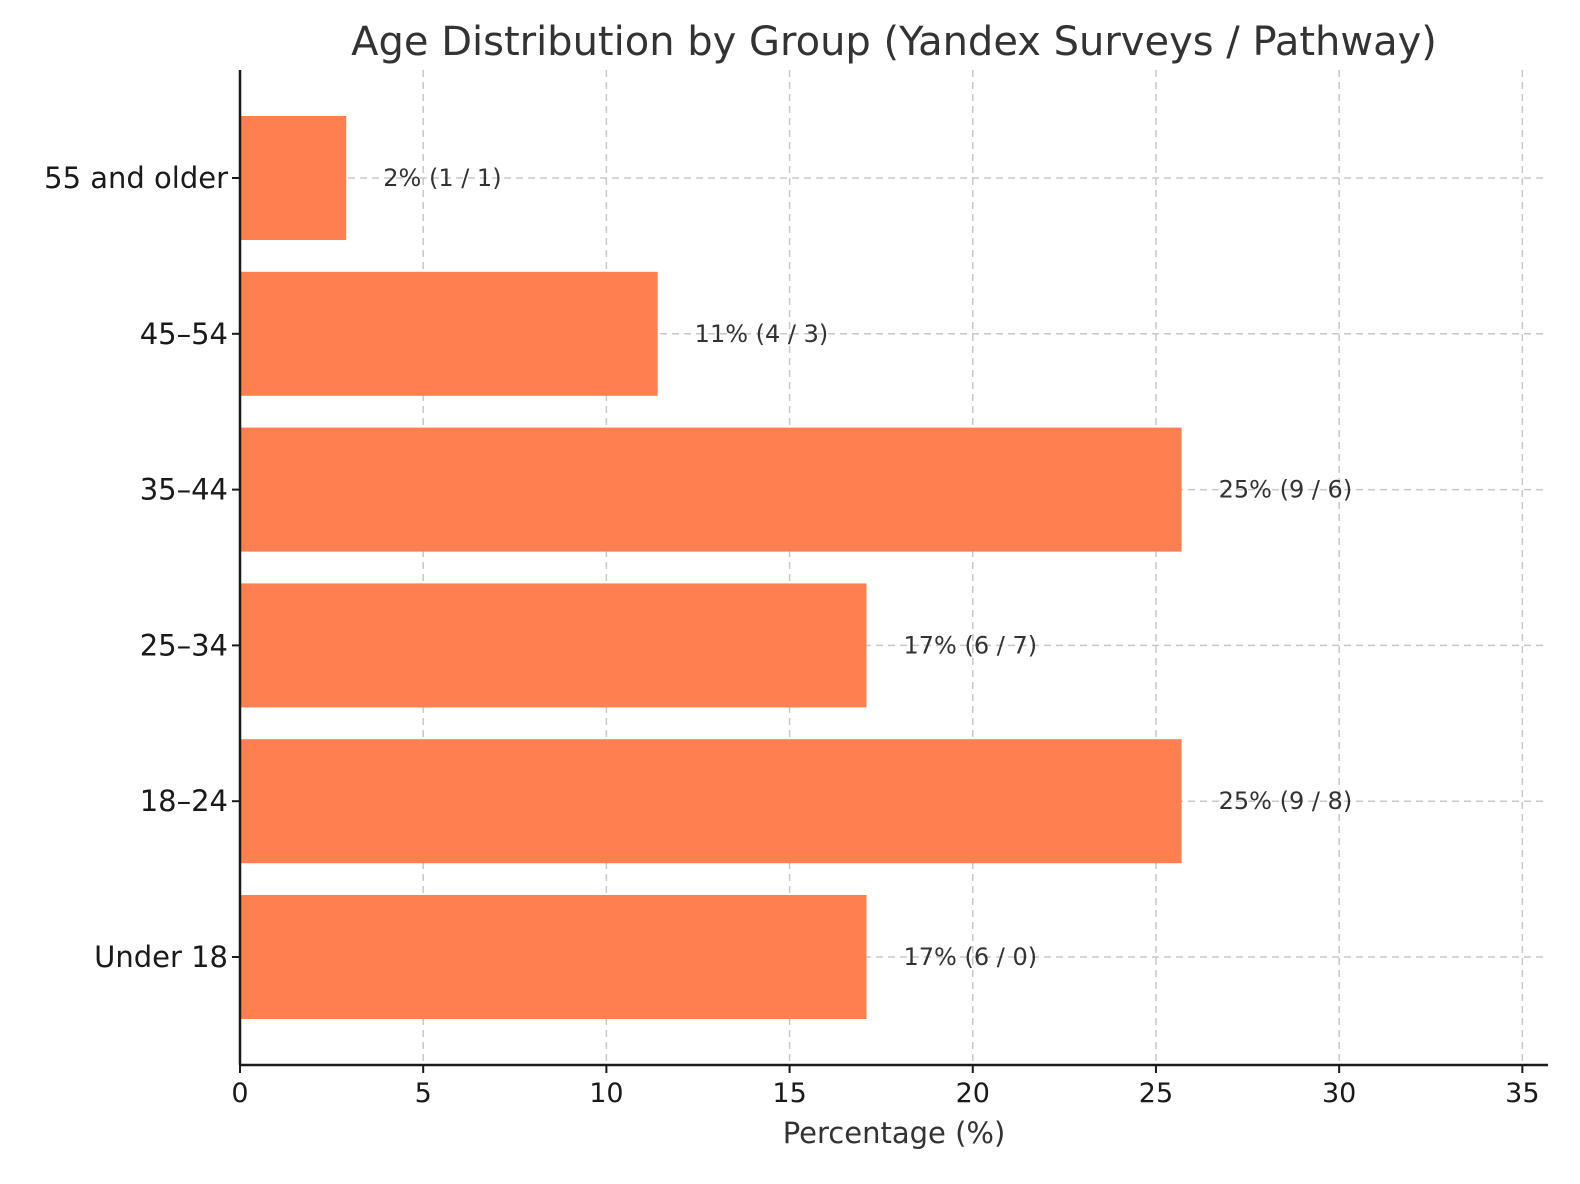 The image size is (1580, 1184). I want to click on data-label: 25% (9 / 8), so click(1286, 801).